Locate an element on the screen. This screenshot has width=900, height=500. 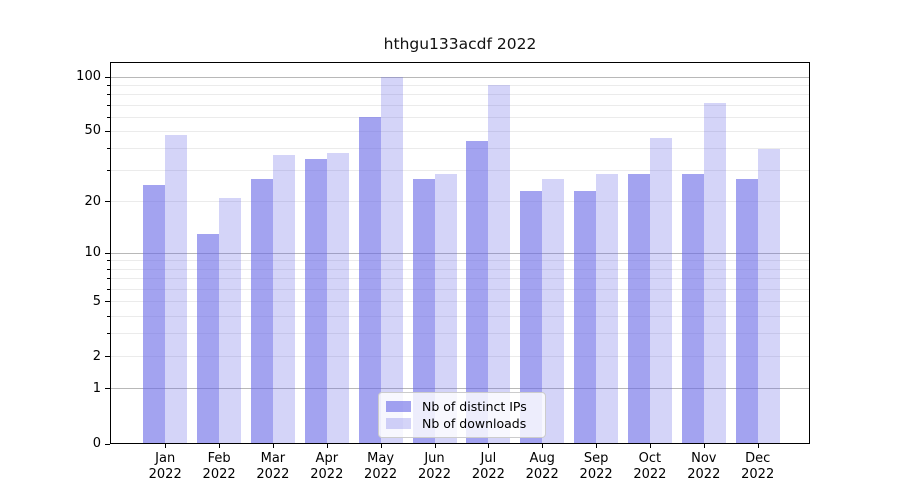
y-tick-label: 0 is located at coordinates (96, 443).